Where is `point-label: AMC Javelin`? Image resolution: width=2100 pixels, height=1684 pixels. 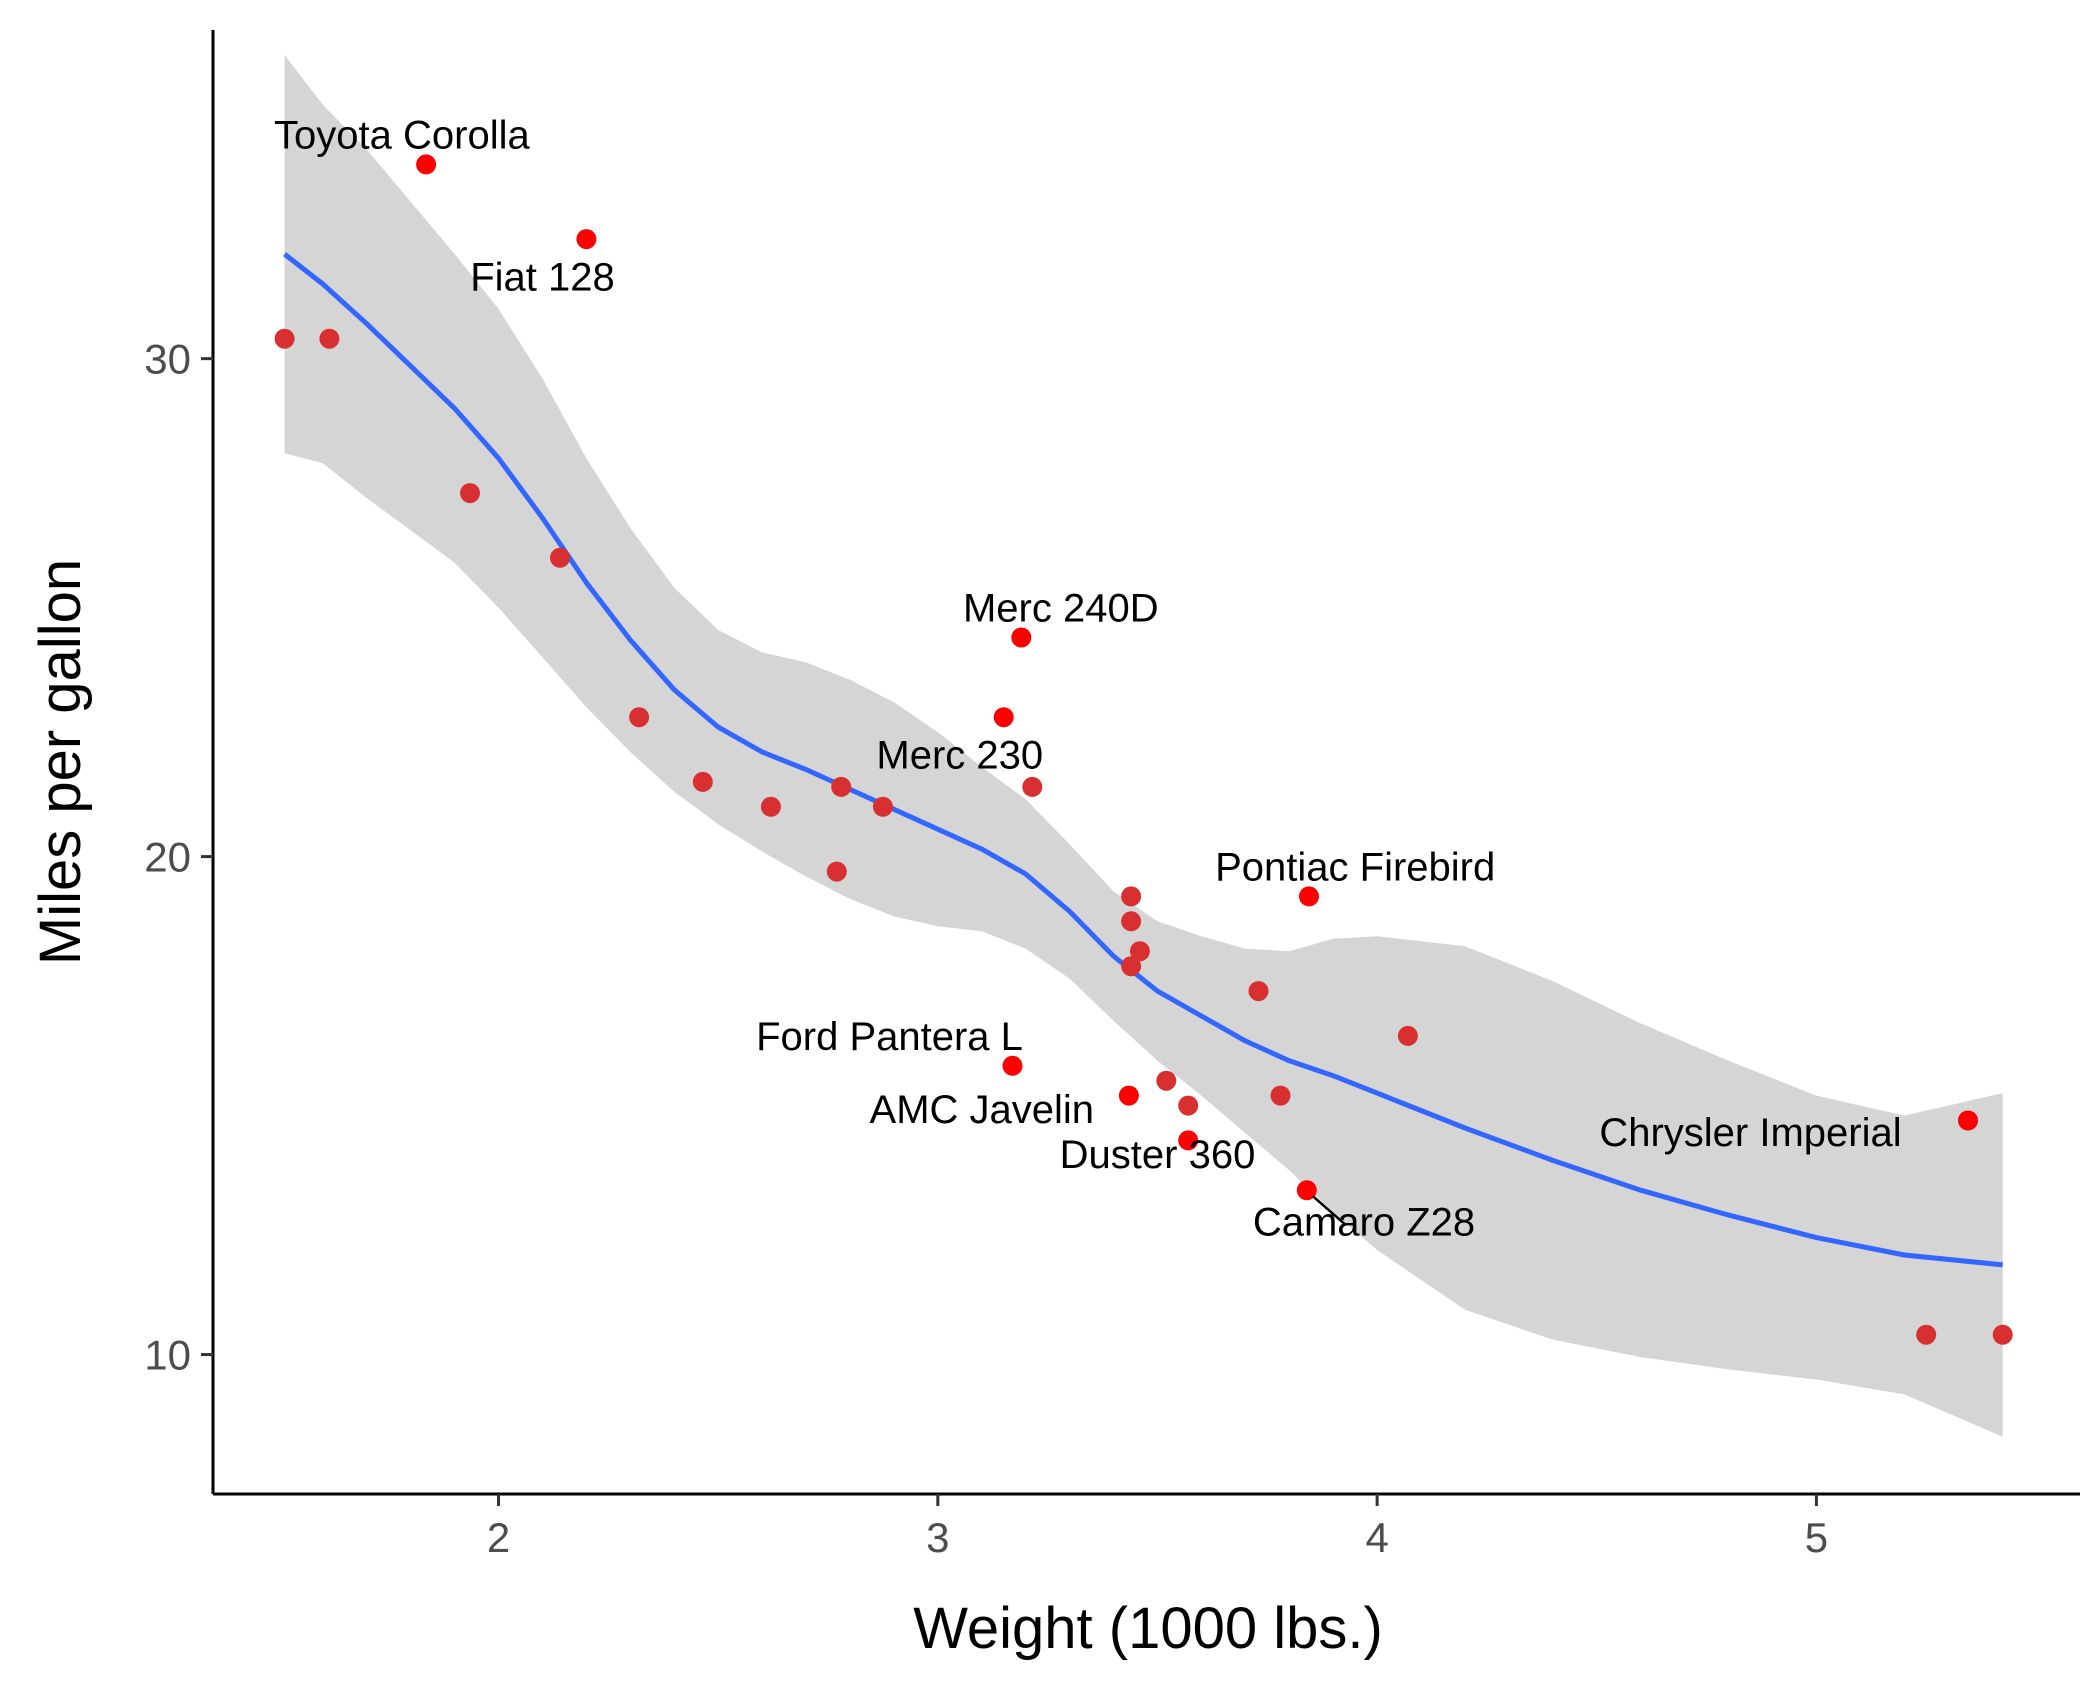
point-label: AMC Javelin is located at coordinates (982, 1110).